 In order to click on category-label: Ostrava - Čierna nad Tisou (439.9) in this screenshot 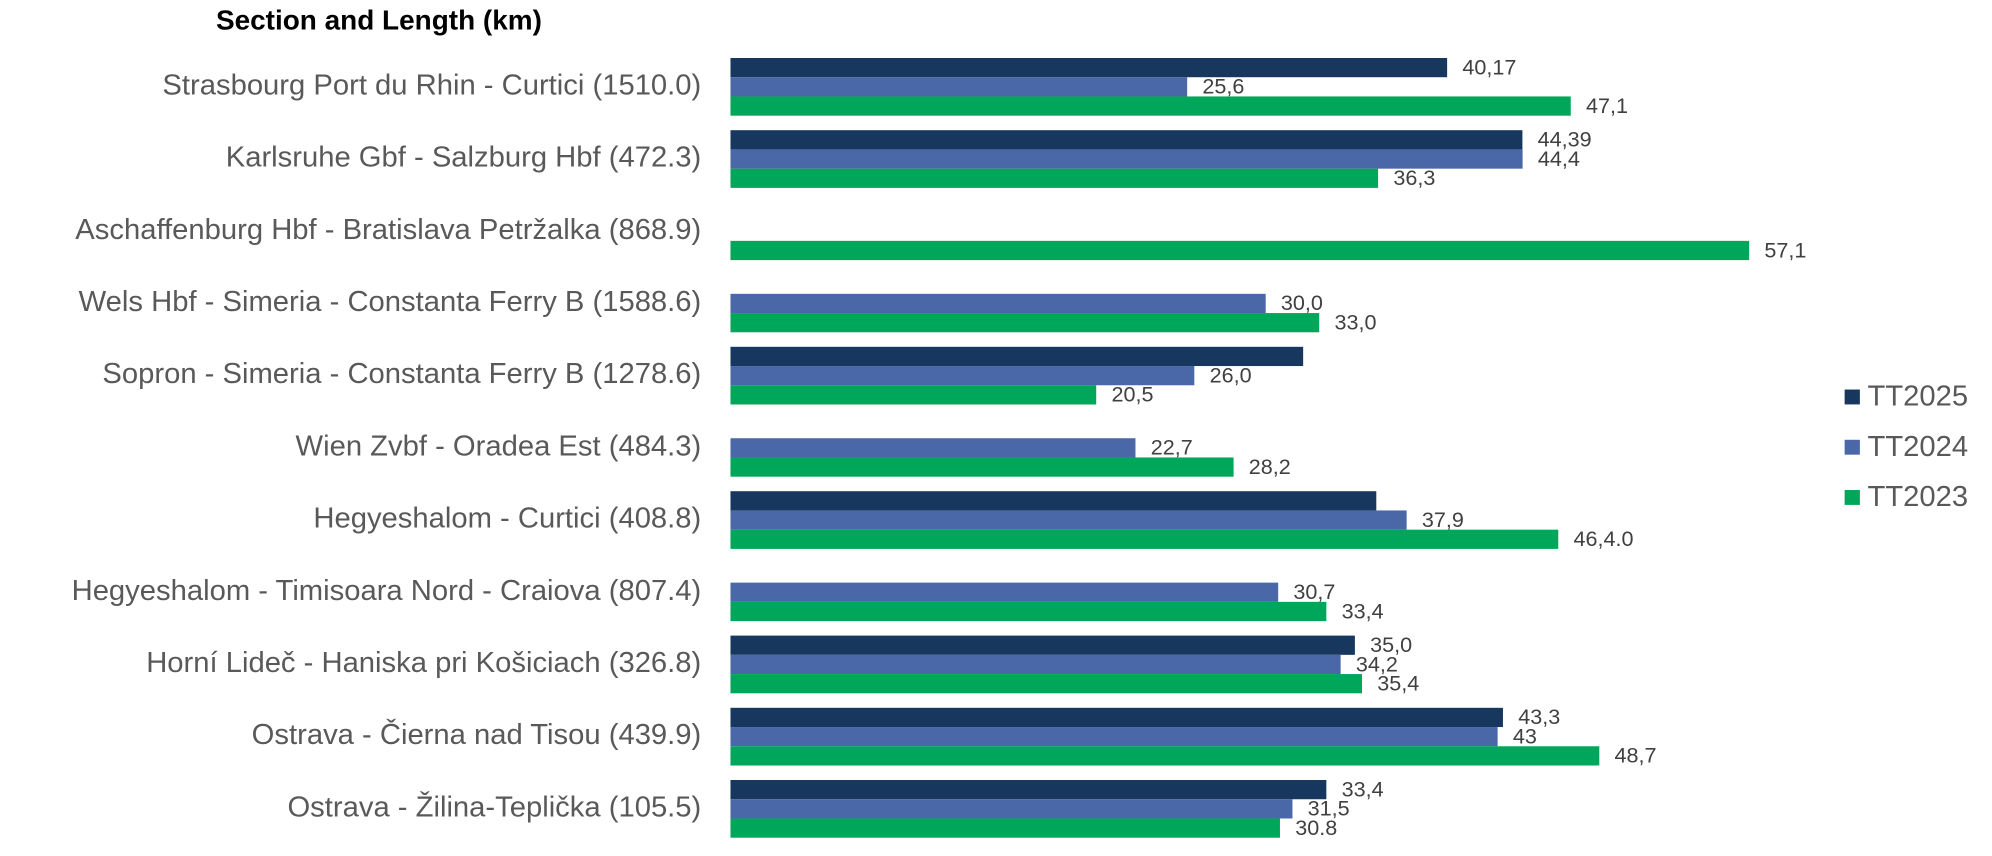, I will do `click(477, 735)`.